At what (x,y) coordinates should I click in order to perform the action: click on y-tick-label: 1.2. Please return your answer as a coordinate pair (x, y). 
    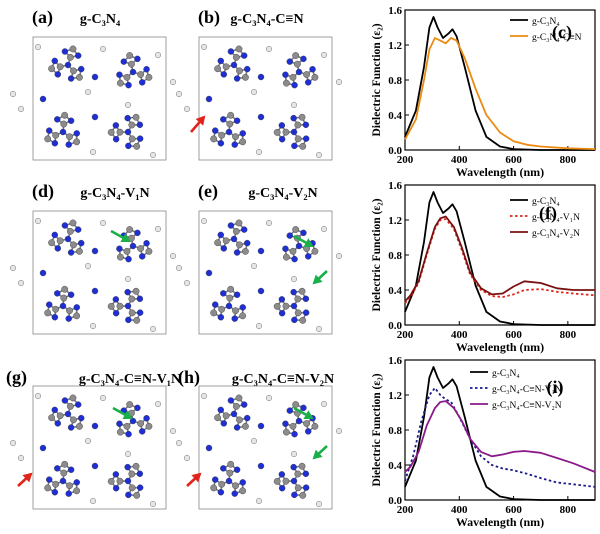
    Looking at the image, I should click on (395, 46).